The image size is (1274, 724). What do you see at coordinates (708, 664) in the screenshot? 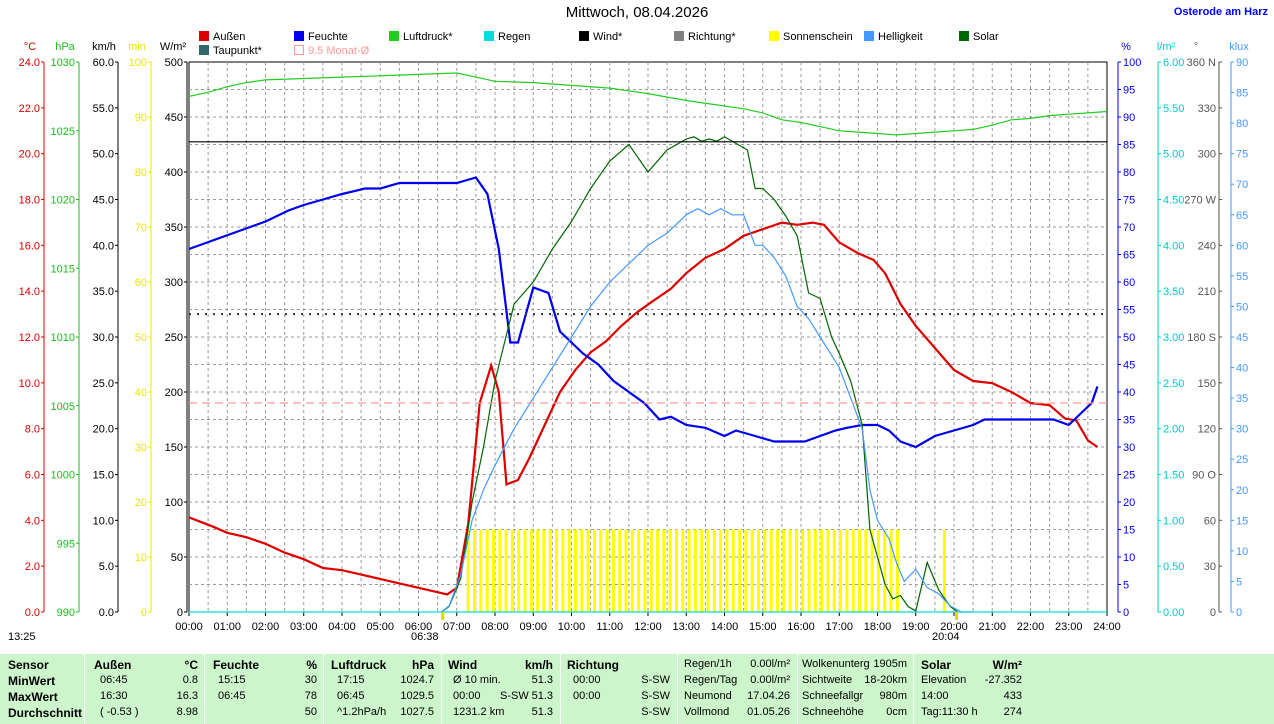
I see `stats-misc-label: Regen/1h` at bounding box center [708, 664].